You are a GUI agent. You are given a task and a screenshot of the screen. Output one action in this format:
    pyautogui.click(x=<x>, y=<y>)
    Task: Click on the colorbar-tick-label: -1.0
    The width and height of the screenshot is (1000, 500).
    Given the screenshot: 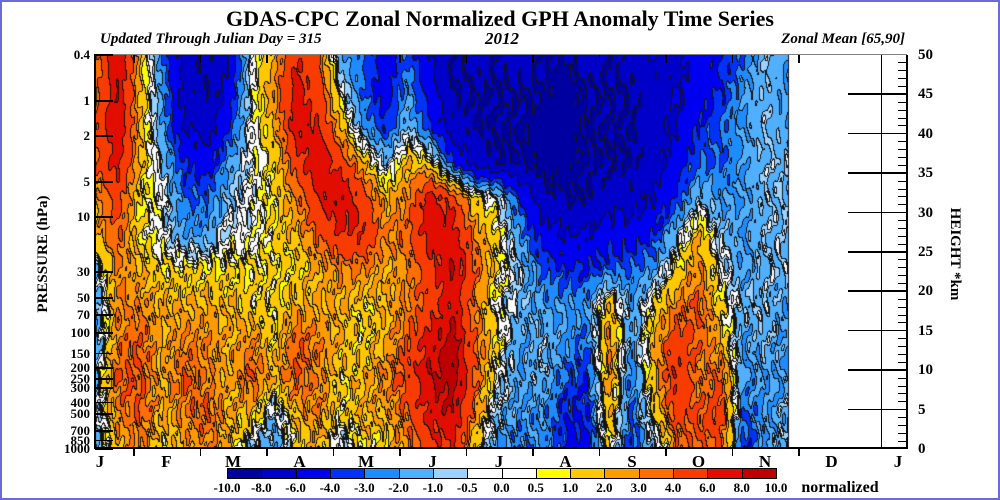 What is the action you would take?
    pyautogui.click(x=433, y=487)
    